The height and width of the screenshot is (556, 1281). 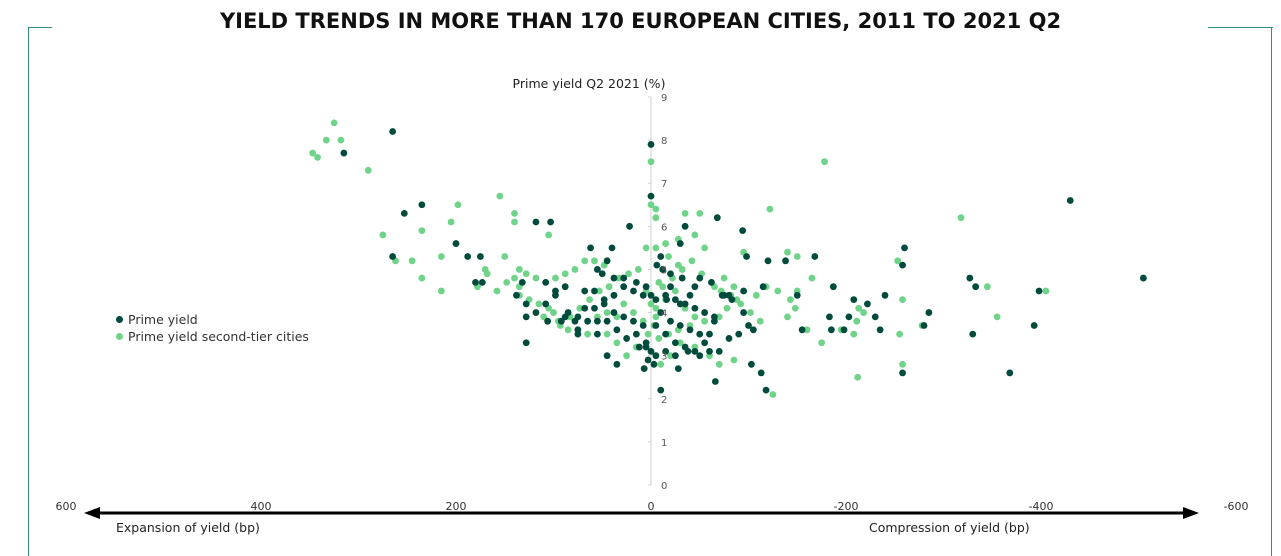 I want to click on y-tick-label-1: 1, so click(x=664, y=443).